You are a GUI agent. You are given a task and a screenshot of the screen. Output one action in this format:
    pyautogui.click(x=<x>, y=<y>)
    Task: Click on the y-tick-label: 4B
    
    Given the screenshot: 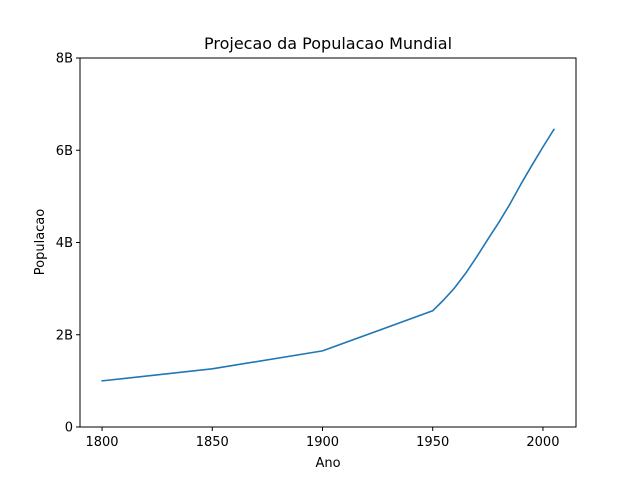 What is the action you would take?
    pyautogui.click(x=64, y=243)
    